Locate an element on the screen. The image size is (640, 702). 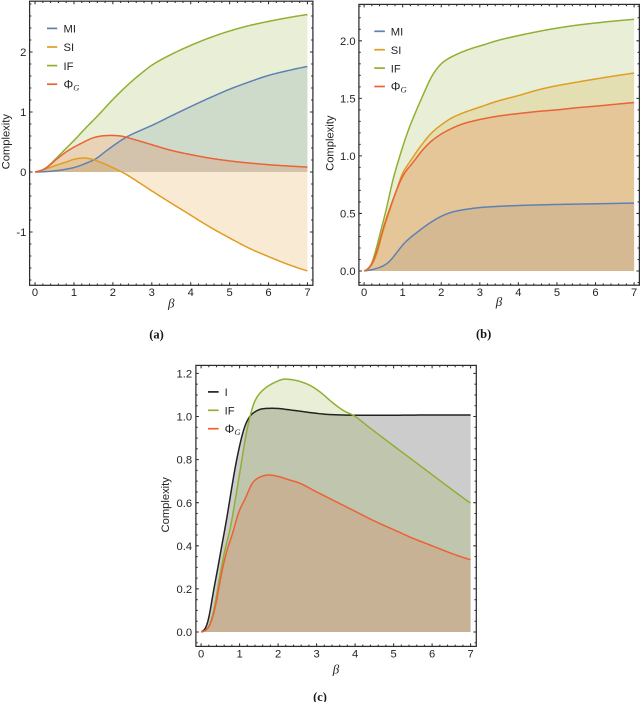
svg-text: (b) is located at coordinates (483, 334).